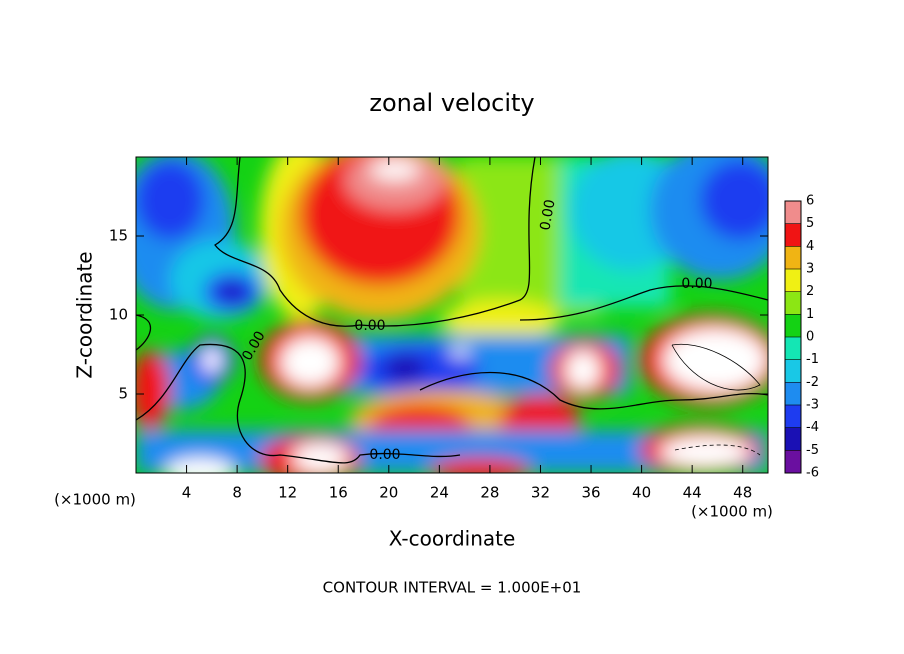  I want to click on colorbar-tick-label: -1, so click(812, 359).